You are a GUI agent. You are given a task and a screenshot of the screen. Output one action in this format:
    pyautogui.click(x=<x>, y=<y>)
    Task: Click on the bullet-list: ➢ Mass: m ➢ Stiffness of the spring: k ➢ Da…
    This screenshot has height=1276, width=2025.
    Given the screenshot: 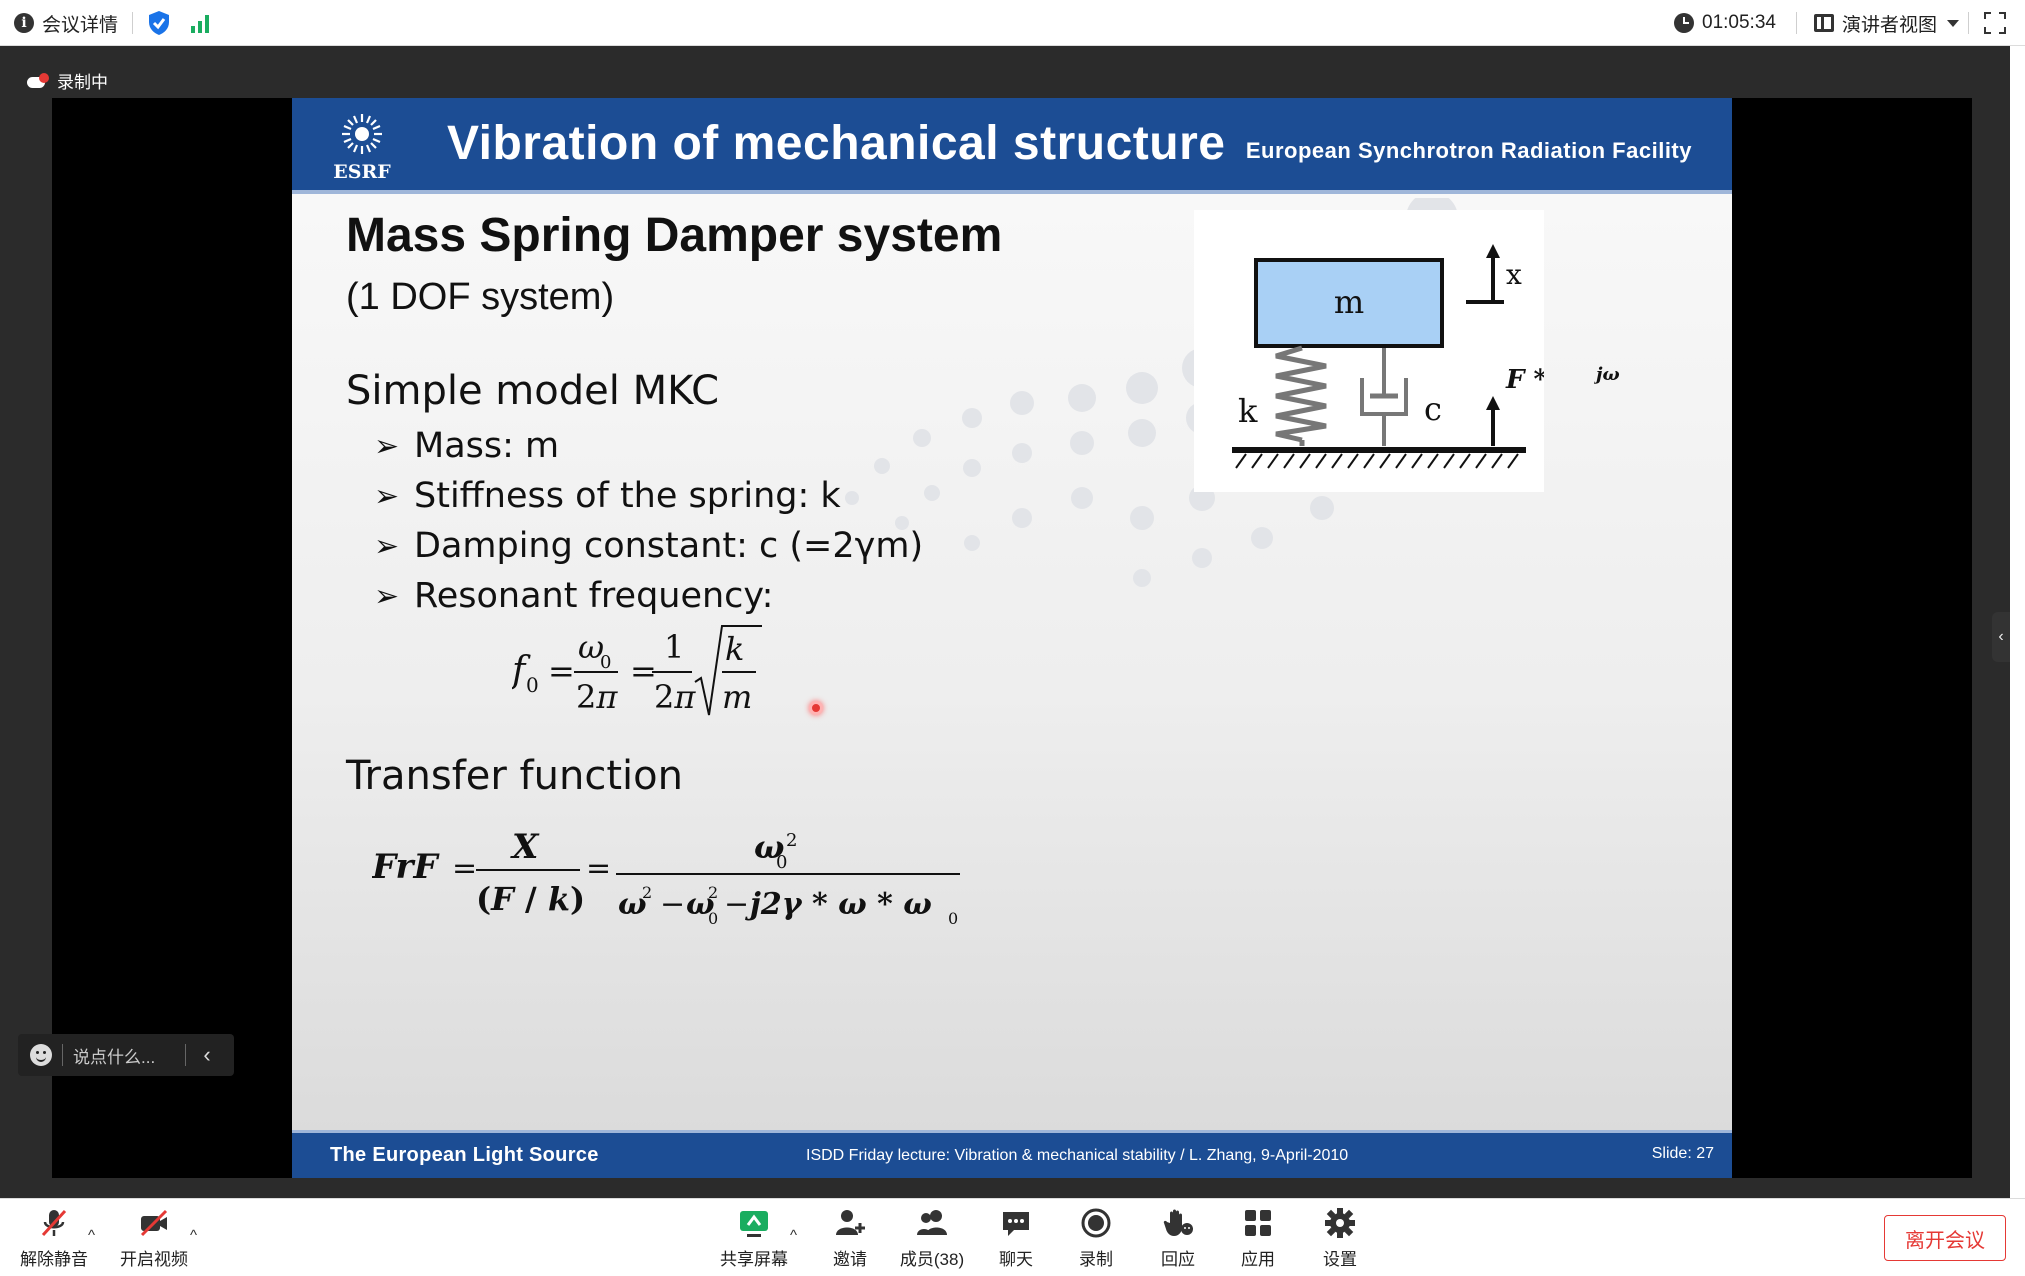 What is the action you would take?
    pyautogui.click(x=648, y=521)
    